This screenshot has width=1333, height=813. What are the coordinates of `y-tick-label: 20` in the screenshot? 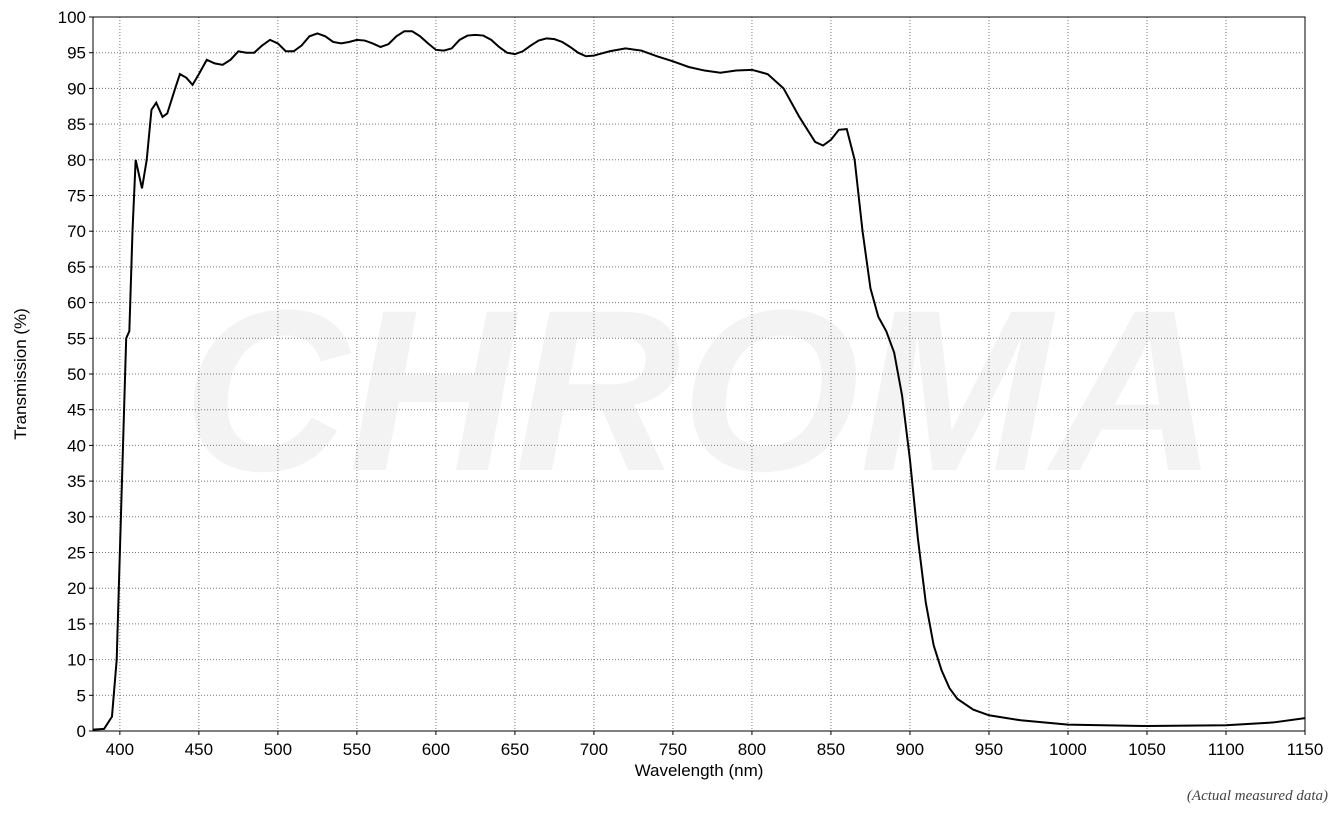 It's located at (76, 588).